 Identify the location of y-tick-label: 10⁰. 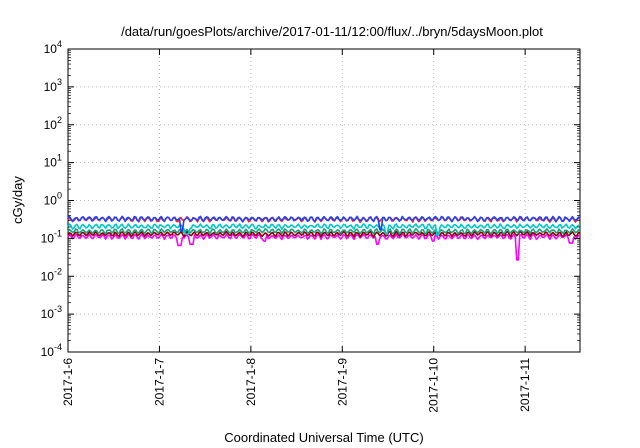
(53, 199).